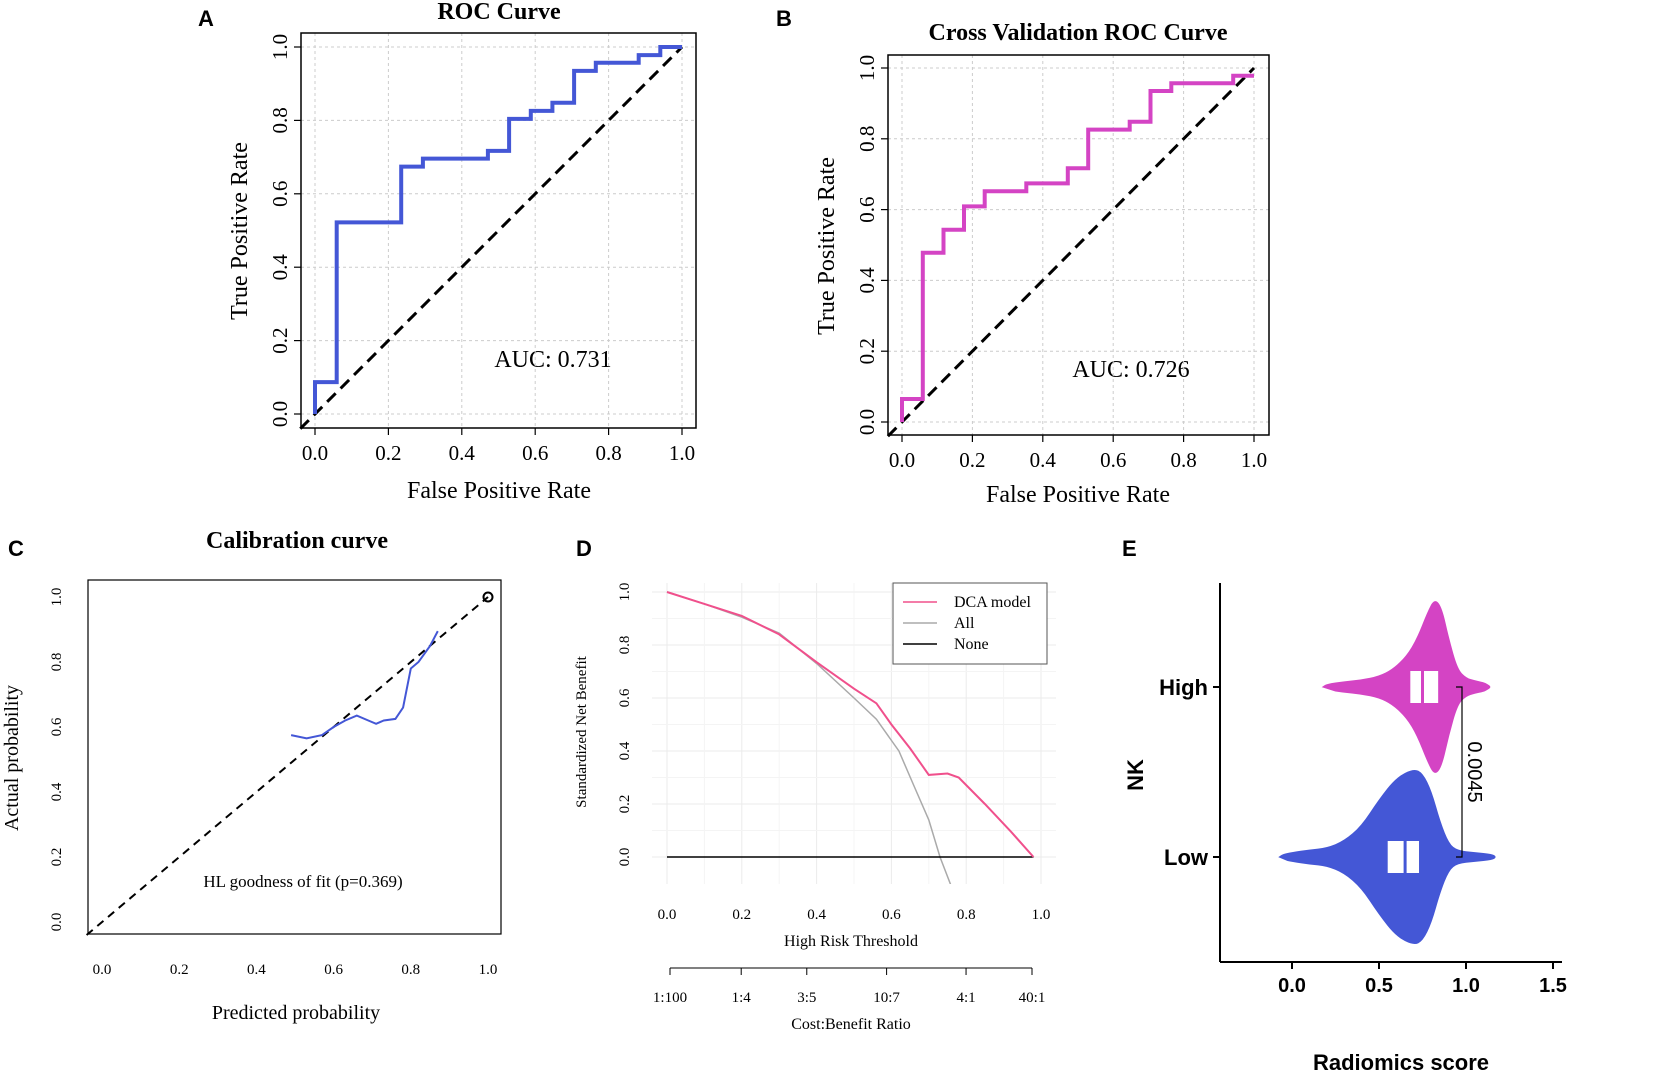 This screenshot has height=1085, width=1654. What do you see at coordinates (667, 915) in the screenshot?
I see `panel-d-xtick-label: 0.0` at bounding box center [667, 915].